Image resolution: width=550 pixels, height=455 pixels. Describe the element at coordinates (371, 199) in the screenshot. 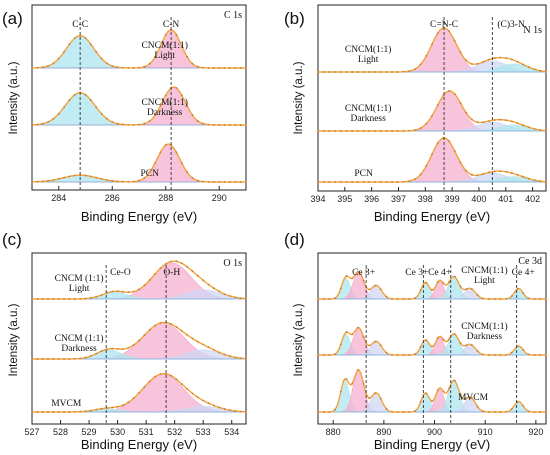

I see `x-tick-label: 396` at that location.